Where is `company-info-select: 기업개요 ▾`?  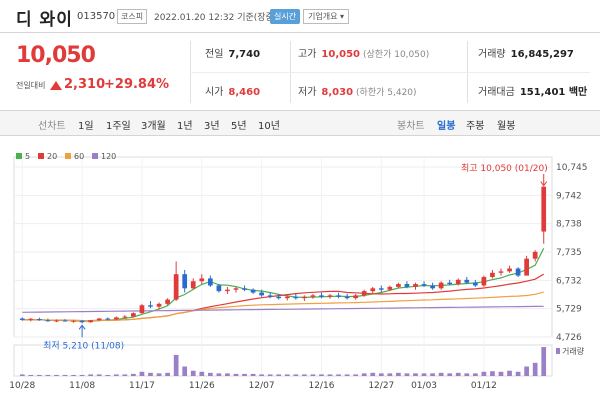
company-info-select: 기업개요 ▾ is located at coordinates (326, 16).